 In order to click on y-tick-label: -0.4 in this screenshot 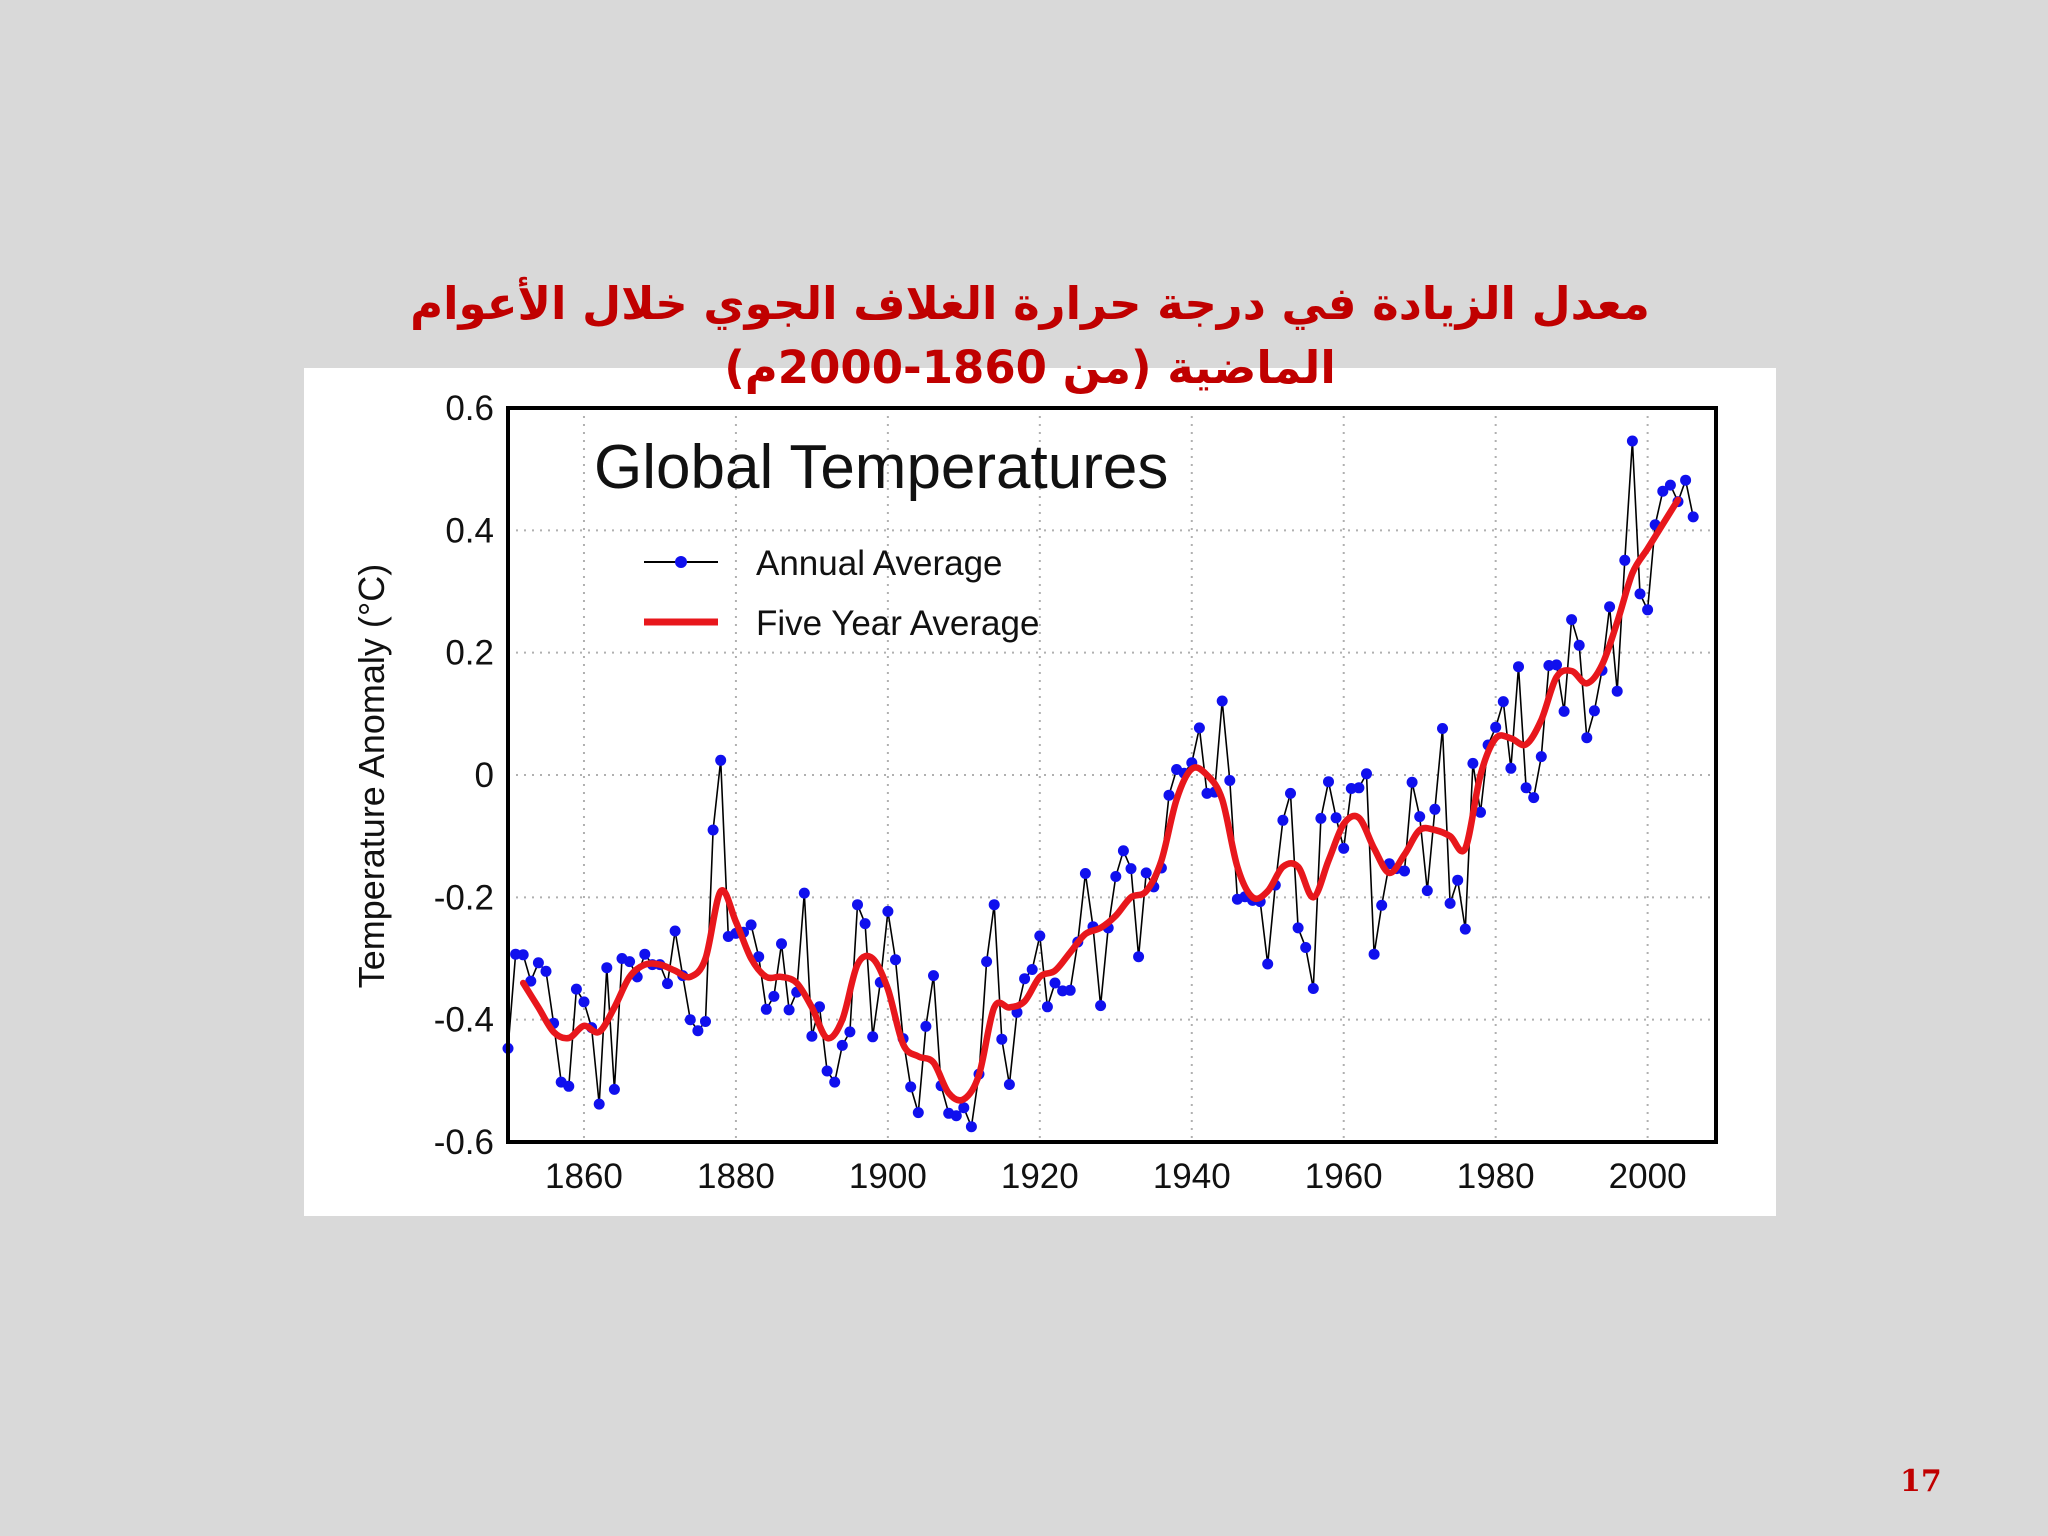, I will do `click(464, 1020)`.